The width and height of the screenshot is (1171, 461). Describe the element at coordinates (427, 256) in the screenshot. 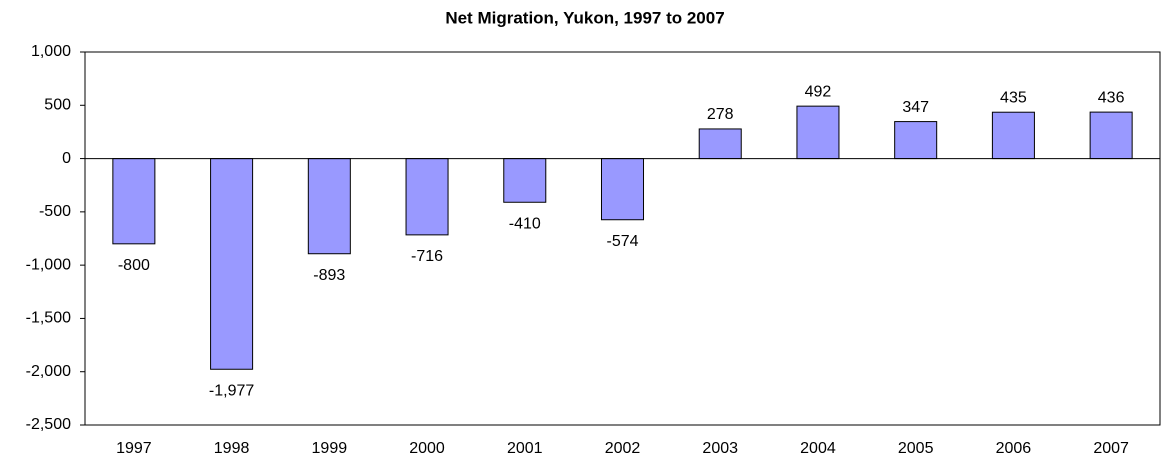

I see `value-label: -716` at that location.